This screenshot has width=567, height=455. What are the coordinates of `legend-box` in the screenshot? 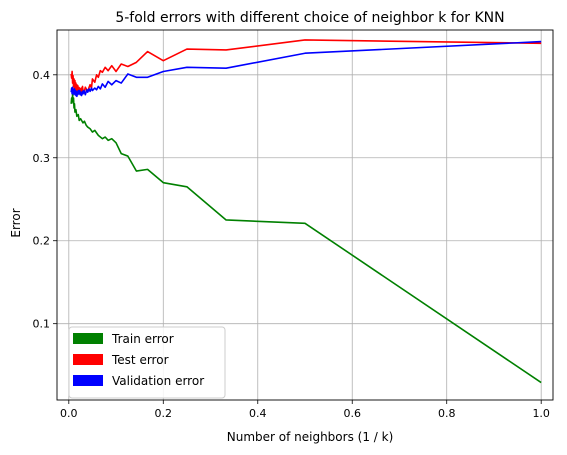 It's located at (147, 362).